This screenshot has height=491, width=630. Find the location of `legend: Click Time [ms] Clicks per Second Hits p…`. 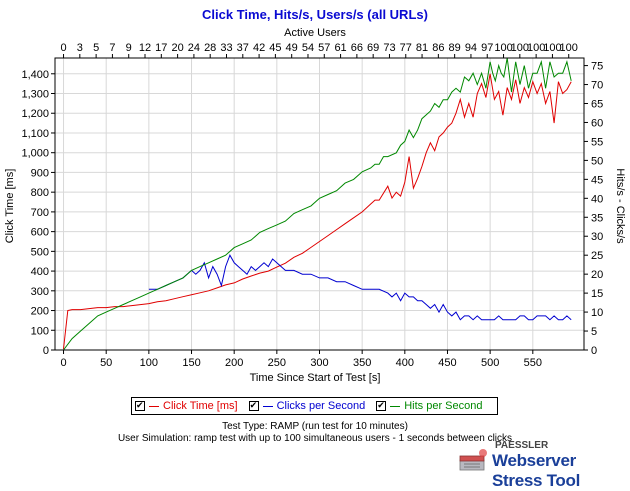

legend: Click Time [ms] Clicks per Second Hits p… is located at coordinates (314, 406).